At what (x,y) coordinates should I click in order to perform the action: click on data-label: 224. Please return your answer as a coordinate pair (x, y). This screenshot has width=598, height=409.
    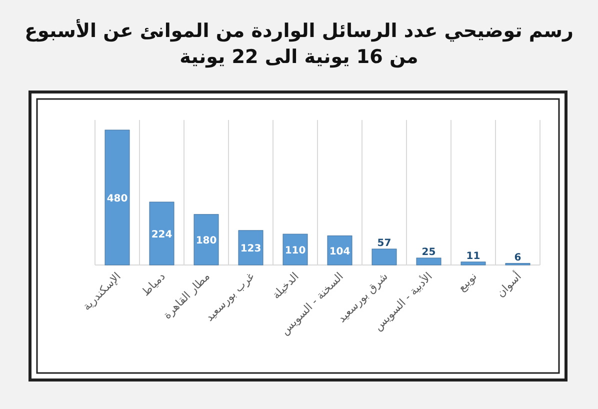
    Looking at the image, I should click on (161, 235).